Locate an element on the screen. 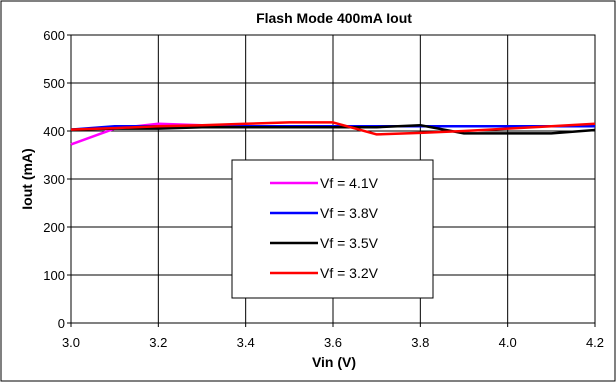 The width and height of the screenshot is (616, 382). legend: Vf = 4.1V Vf = 3.8V Vf = 3.5V Vf = 3.2V is located at coordinates (332, 229).